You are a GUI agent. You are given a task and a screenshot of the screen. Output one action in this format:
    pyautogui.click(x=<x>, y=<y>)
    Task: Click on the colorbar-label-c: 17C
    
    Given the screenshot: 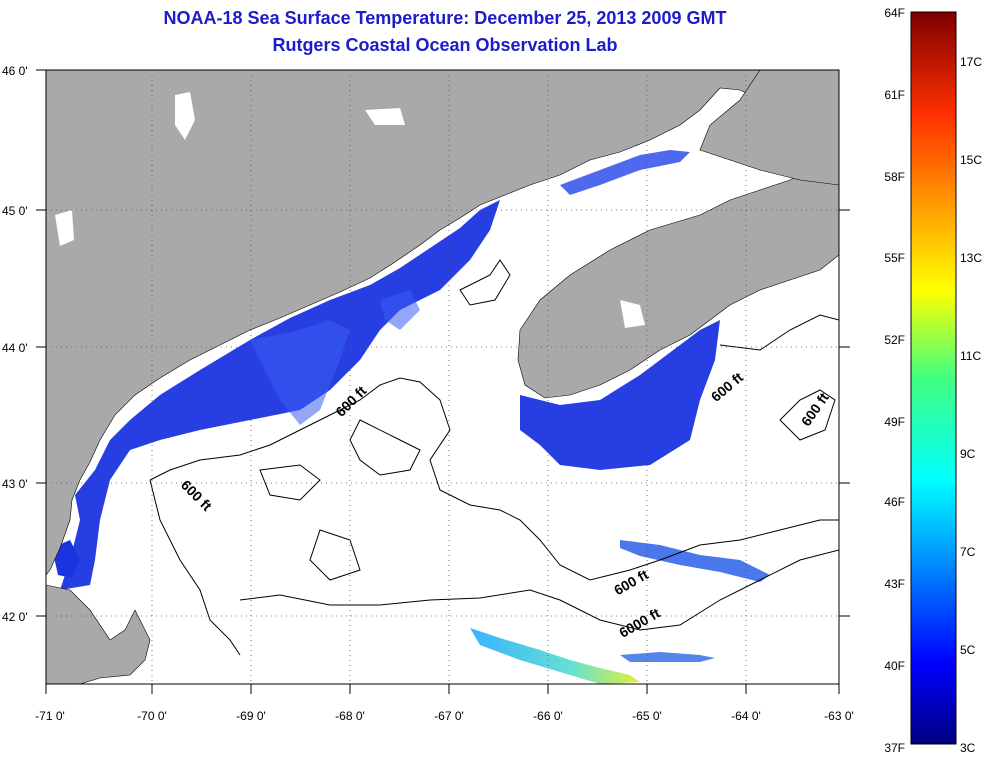 What is the action you would take?
    pyautogui.click(x=971, y=62)
    